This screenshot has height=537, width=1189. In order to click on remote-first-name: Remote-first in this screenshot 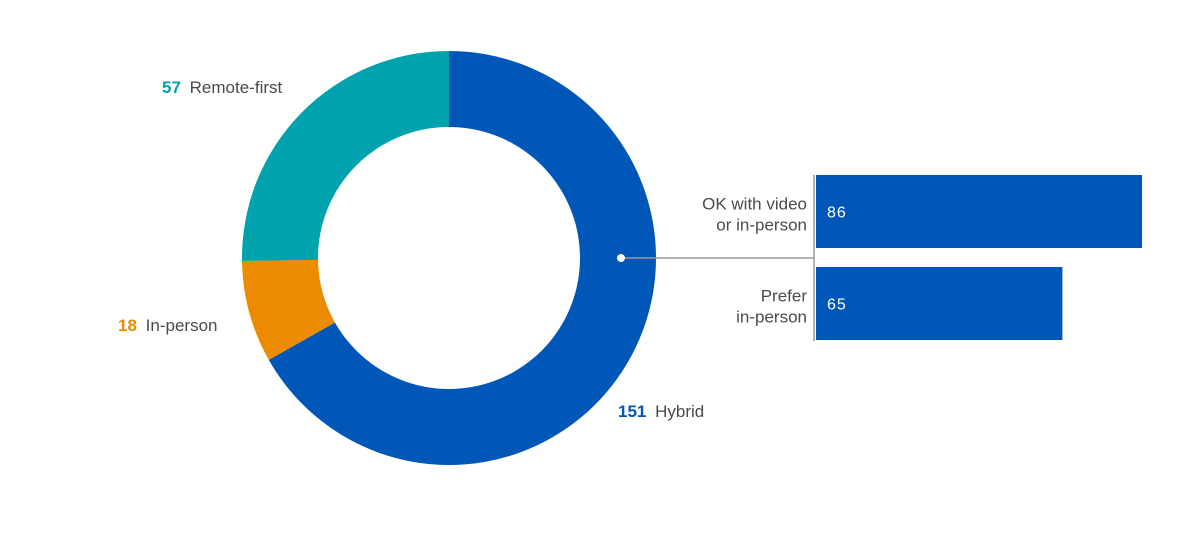, I will do `click(236, 87)`.